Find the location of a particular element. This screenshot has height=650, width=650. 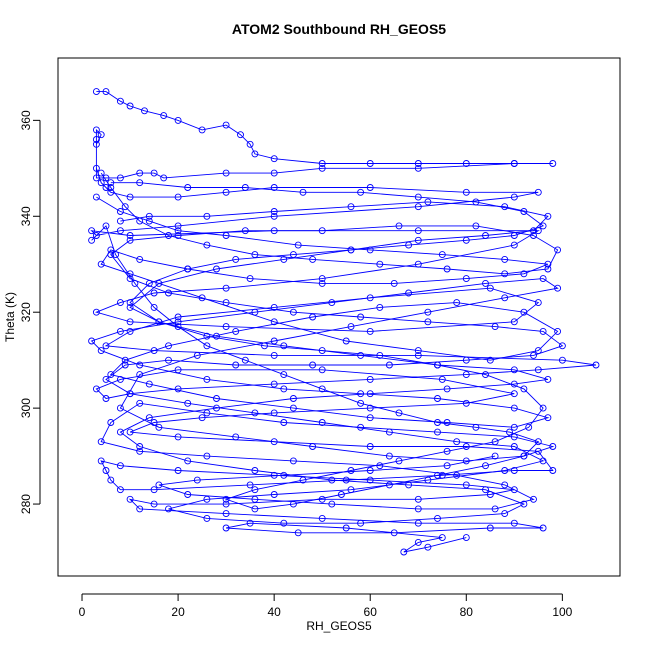

x-tick-label: 100 is located at coordinates (562, 612).